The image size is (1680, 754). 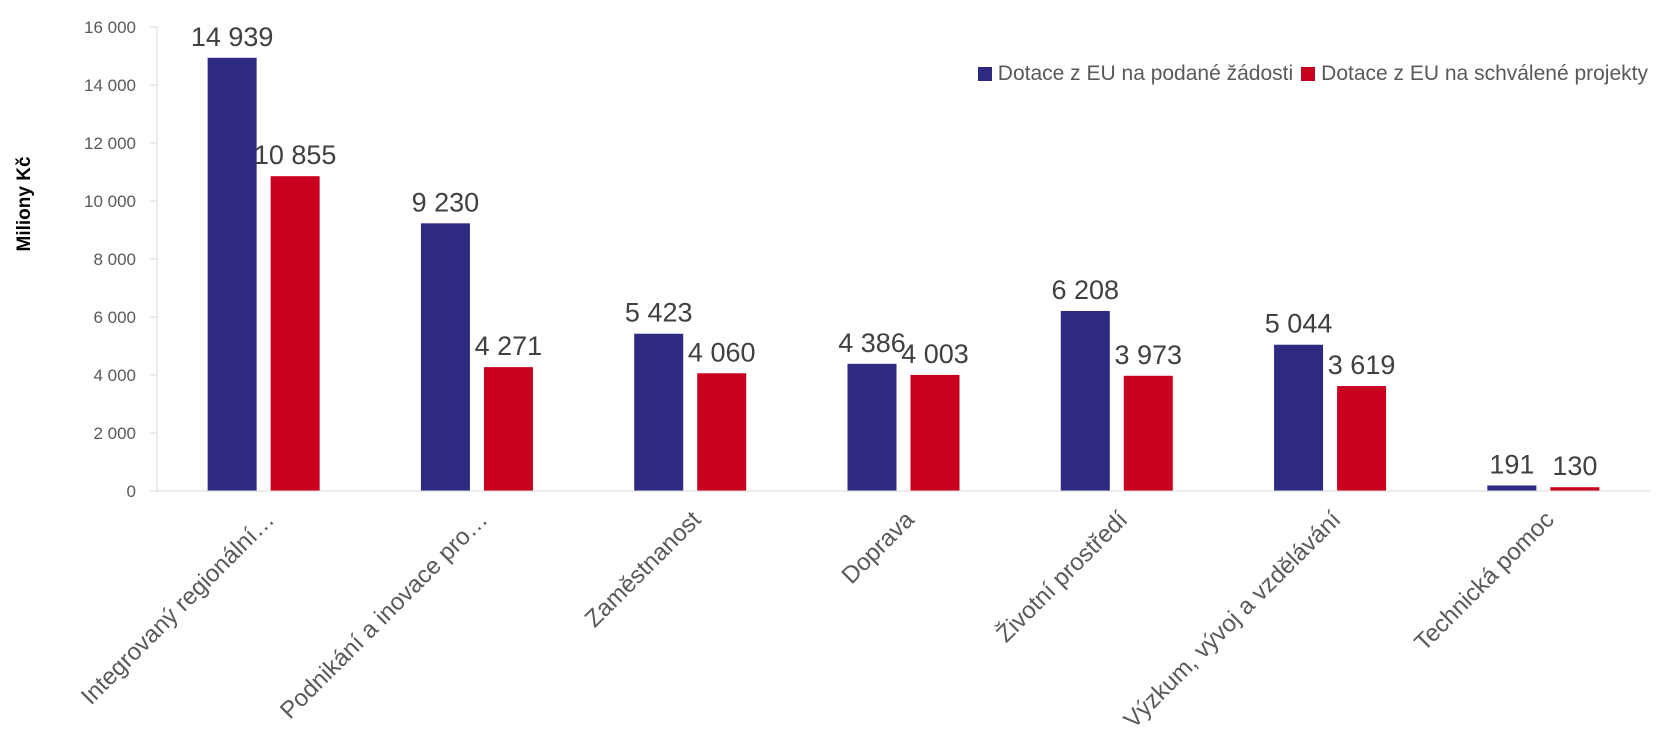 I want to click on legend-item-submitted: Dotace z EU na podané žádosti, so click(x=1135, y=74).